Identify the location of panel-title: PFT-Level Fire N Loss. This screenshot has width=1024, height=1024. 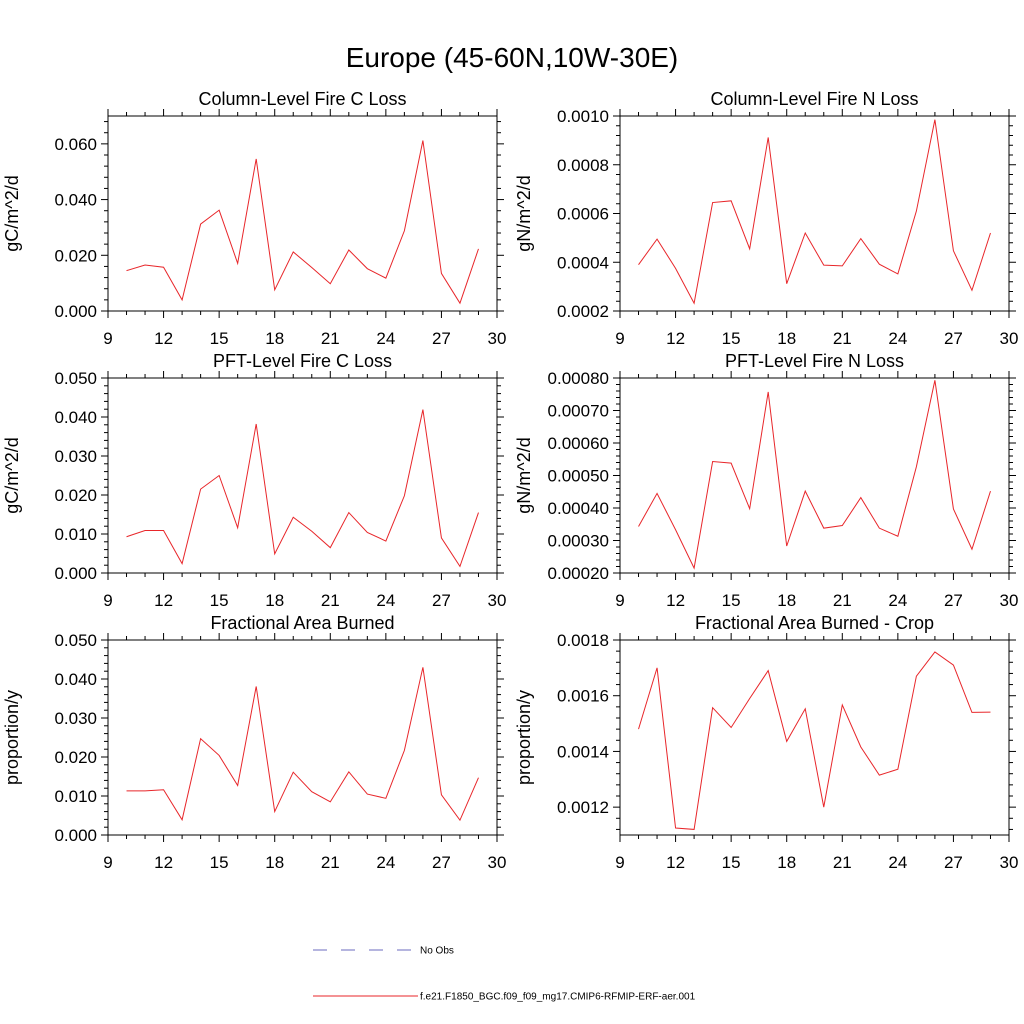
(814, 361).